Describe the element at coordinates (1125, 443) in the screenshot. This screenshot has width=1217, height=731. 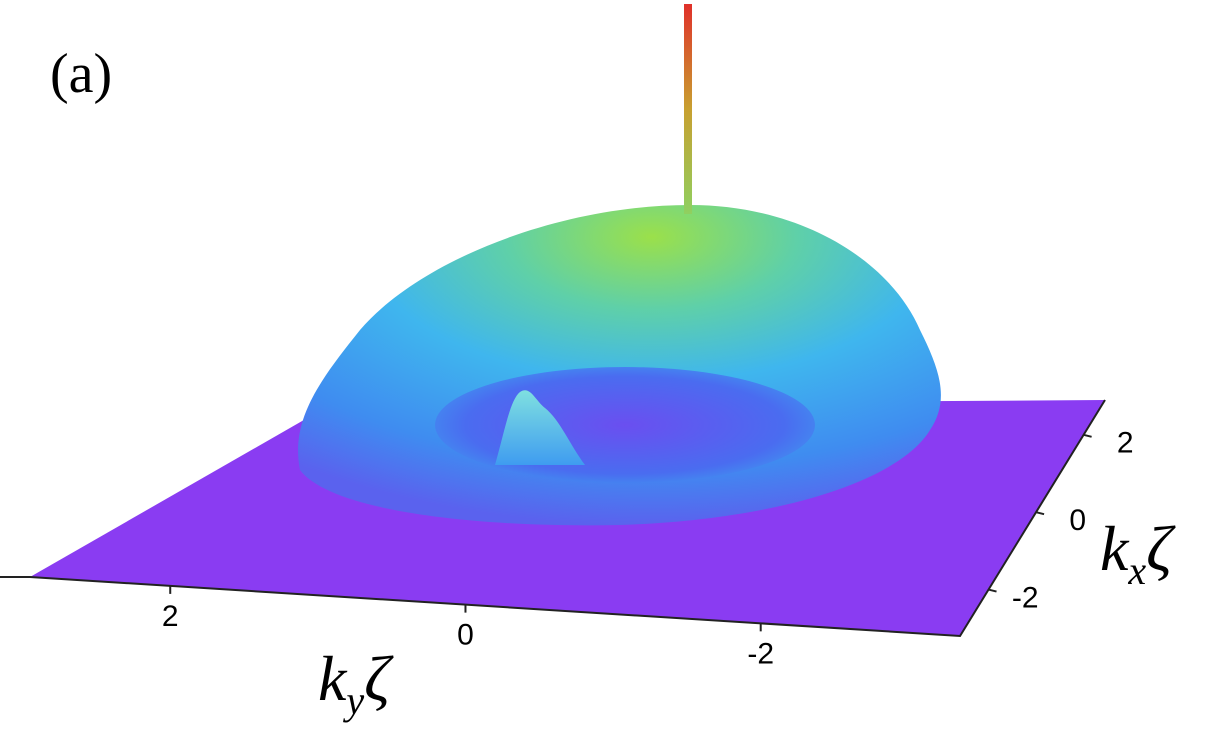
I see `y-tick-label: 2` at that location.